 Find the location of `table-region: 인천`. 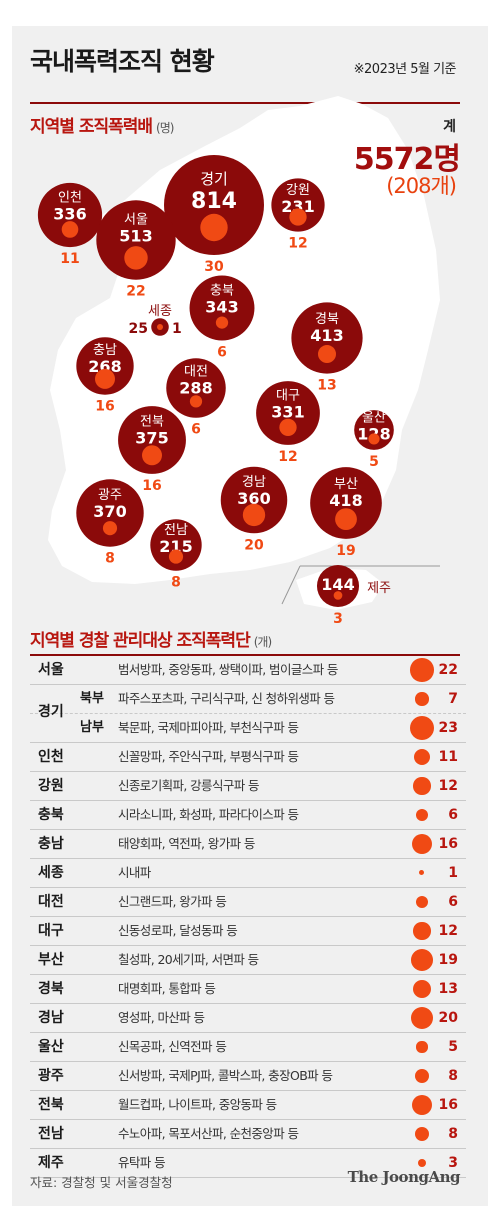

table-region: 인천 is located at coordinates (51, 757).